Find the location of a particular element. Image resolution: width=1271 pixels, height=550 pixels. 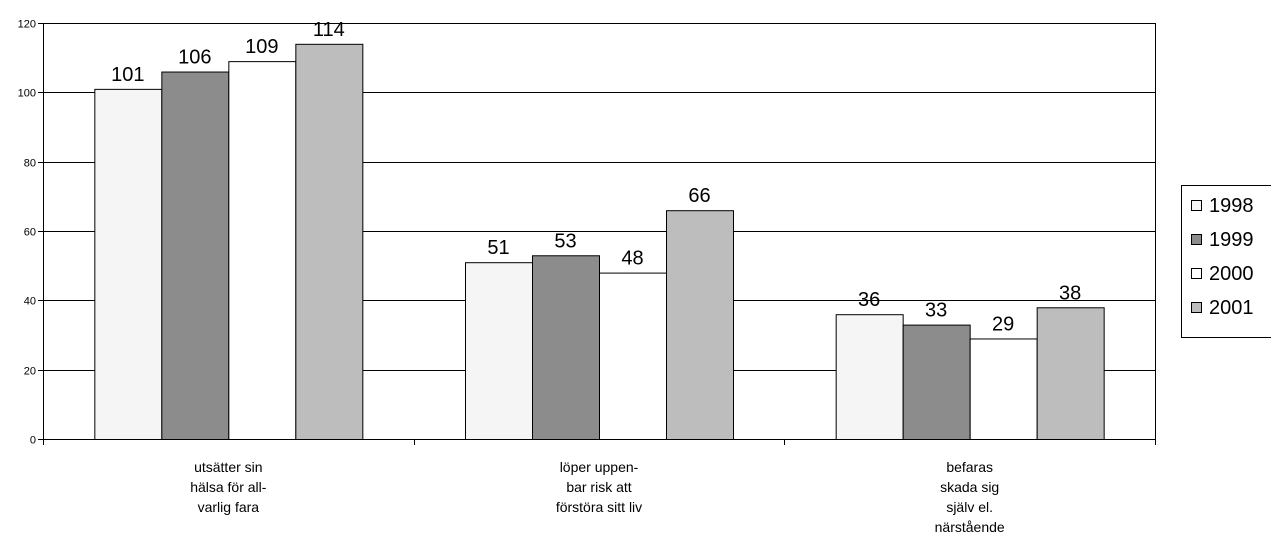

category-label: utsätter sin hälsa för all-varlig fara is located at coordinates (228, 487).